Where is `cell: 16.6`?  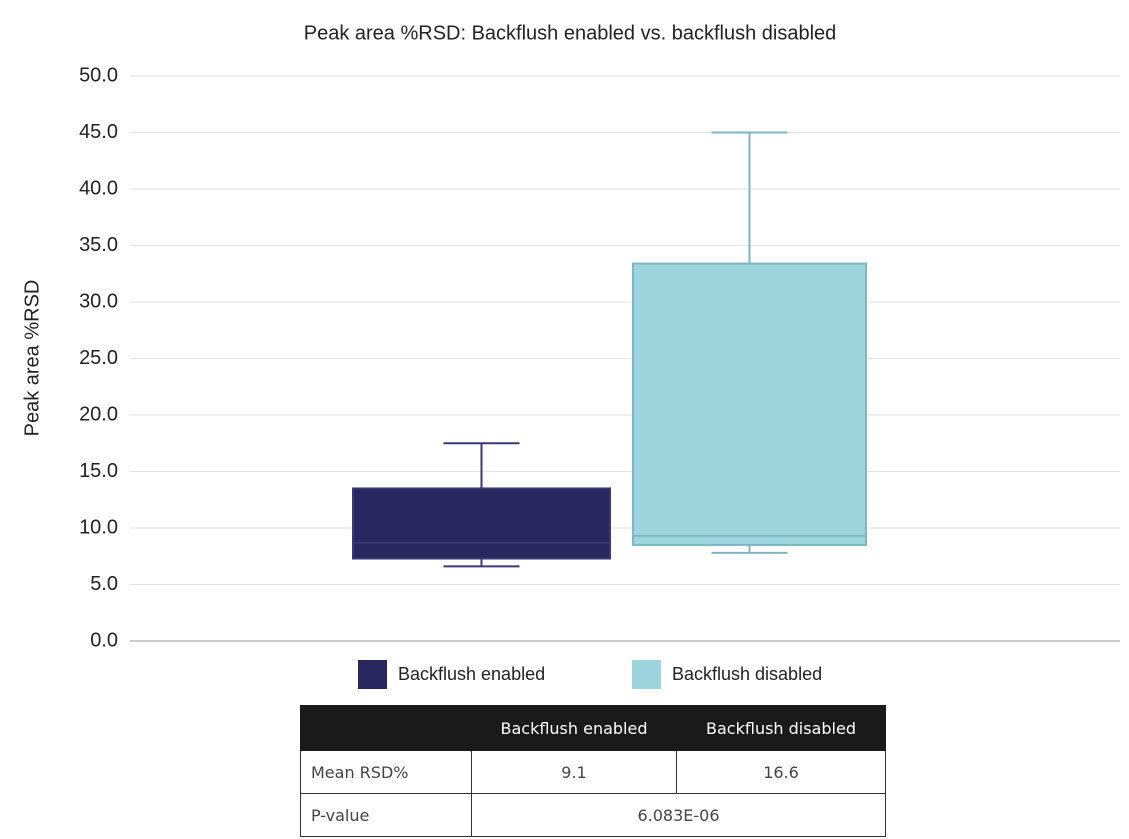
cell: 16.6 is located at coordinates (781, 772).